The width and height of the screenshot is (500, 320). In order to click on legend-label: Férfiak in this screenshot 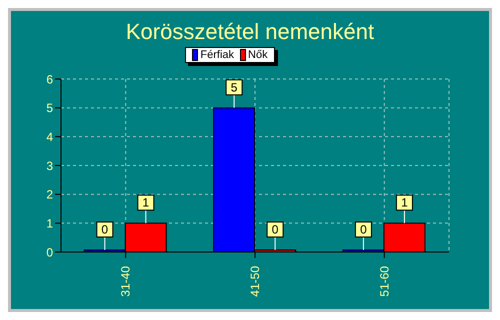, I will do `click(216, 55)`.